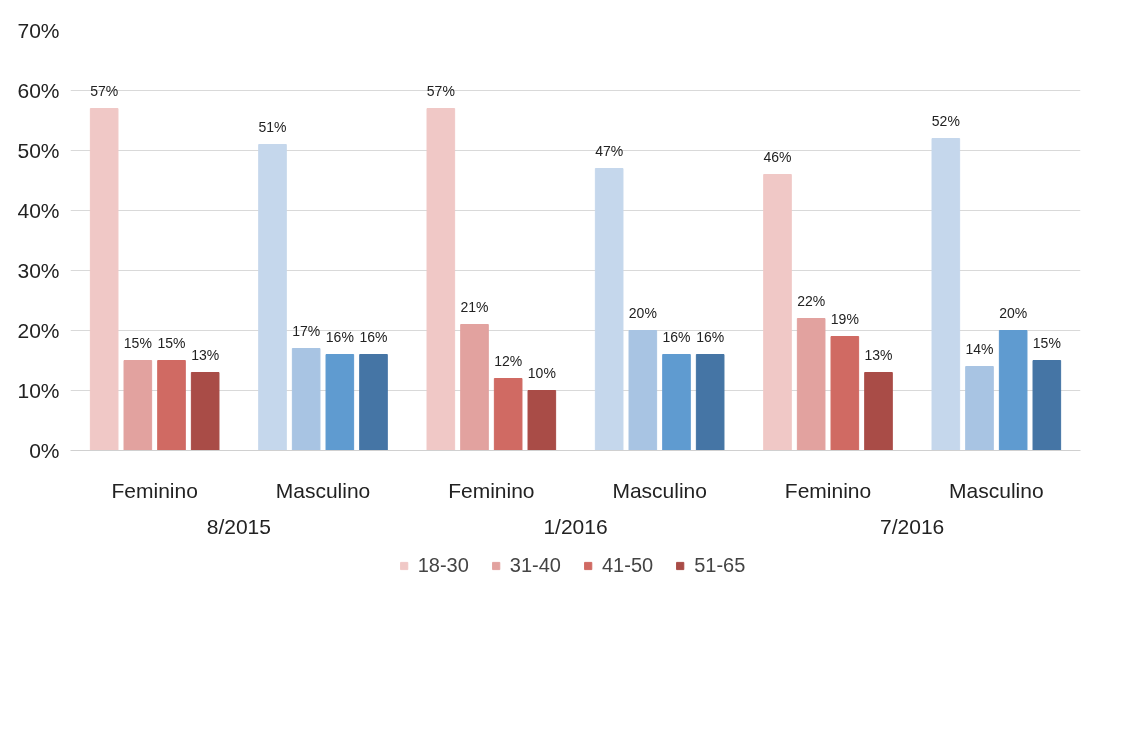  What do you see at coordinates (38, 210) in the screenshot?
I see `y-tick-label: 40%` at bounding box center [38, 210].